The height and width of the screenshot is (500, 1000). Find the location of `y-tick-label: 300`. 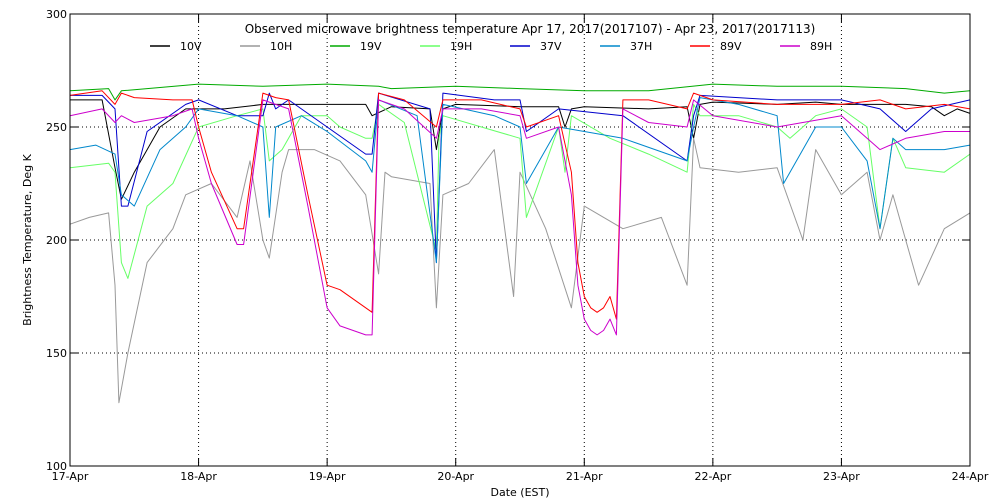

y-tick-label: 300 is located at coordinates (56, 14).